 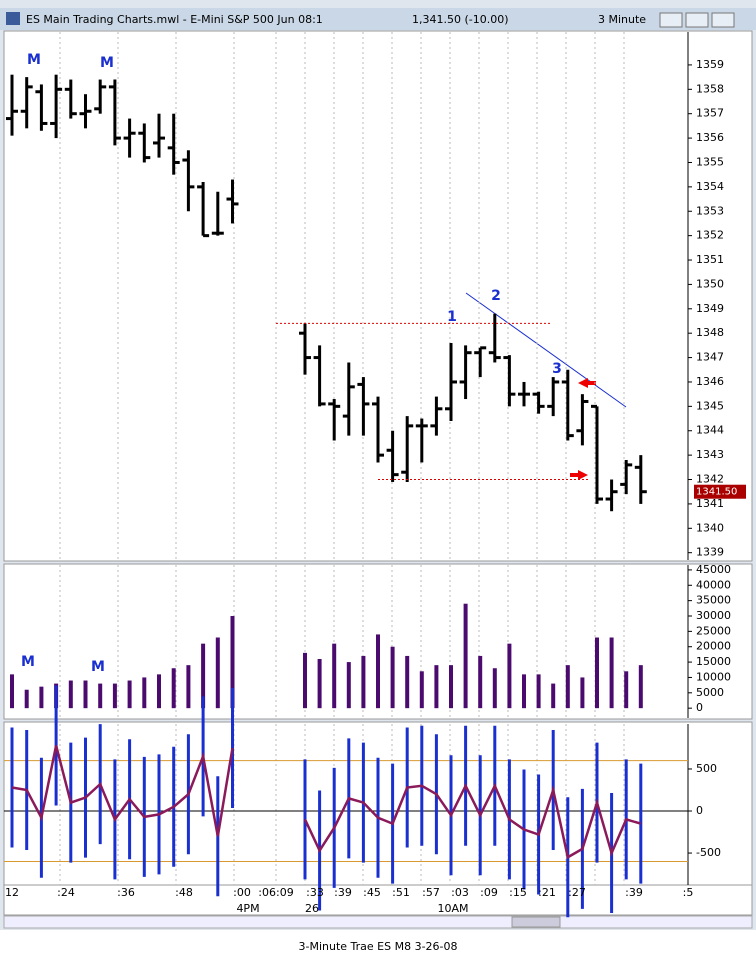 I want to click on title-bar, so click(x=378, y=19).